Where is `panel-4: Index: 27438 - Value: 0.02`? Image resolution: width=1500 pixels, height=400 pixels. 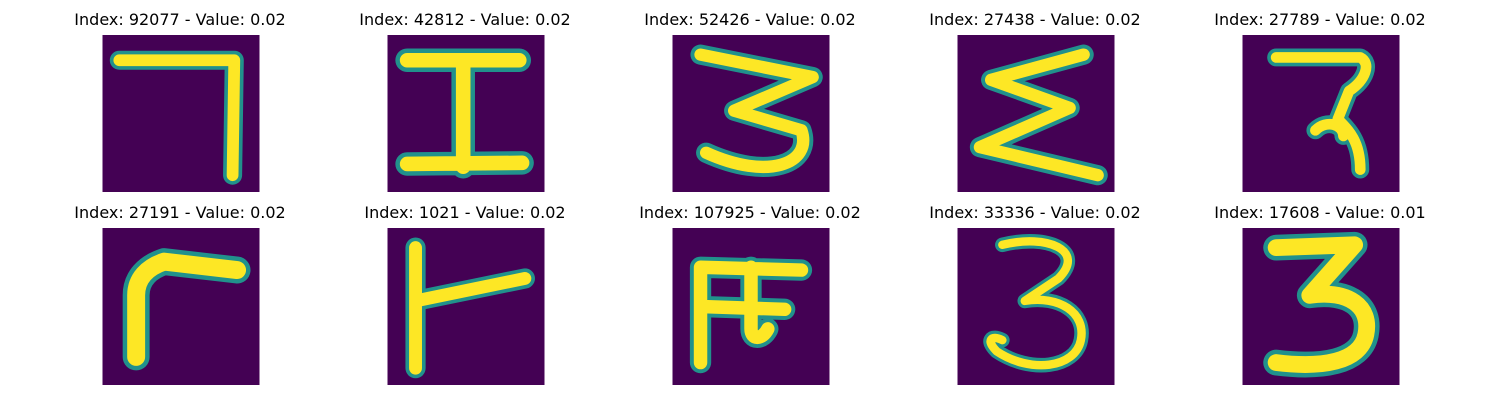
panel-4: Index: 27438 - Value: 0.02 is located at coordinates (1035, 96).